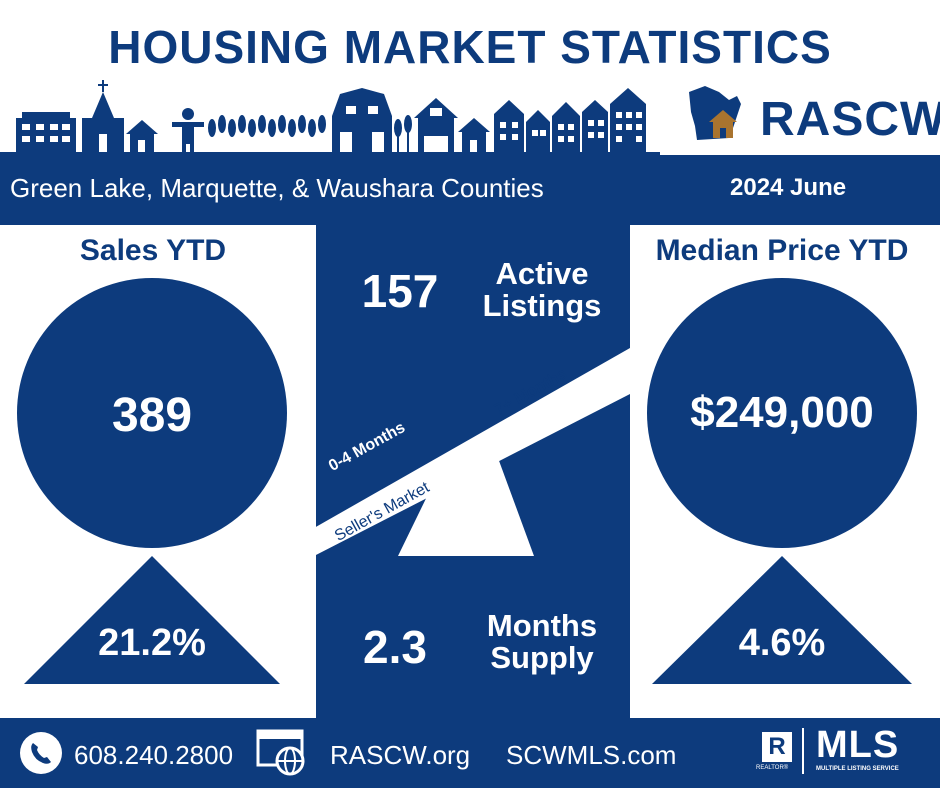  Describe the element at coordinates (803, 751) in the screenshot. I see `logo-divider` at that location.